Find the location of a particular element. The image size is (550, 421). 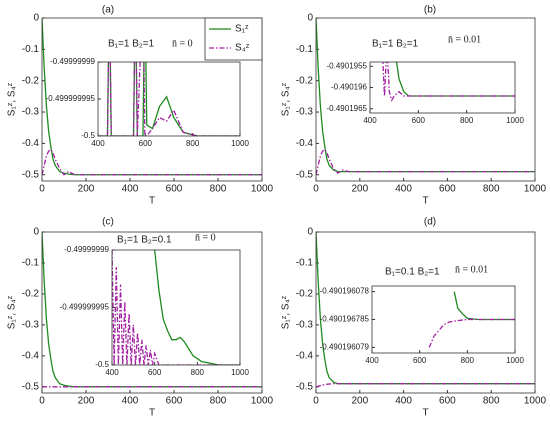

y-tick-label: -0.4901955 is located at coordinates (347, 65).